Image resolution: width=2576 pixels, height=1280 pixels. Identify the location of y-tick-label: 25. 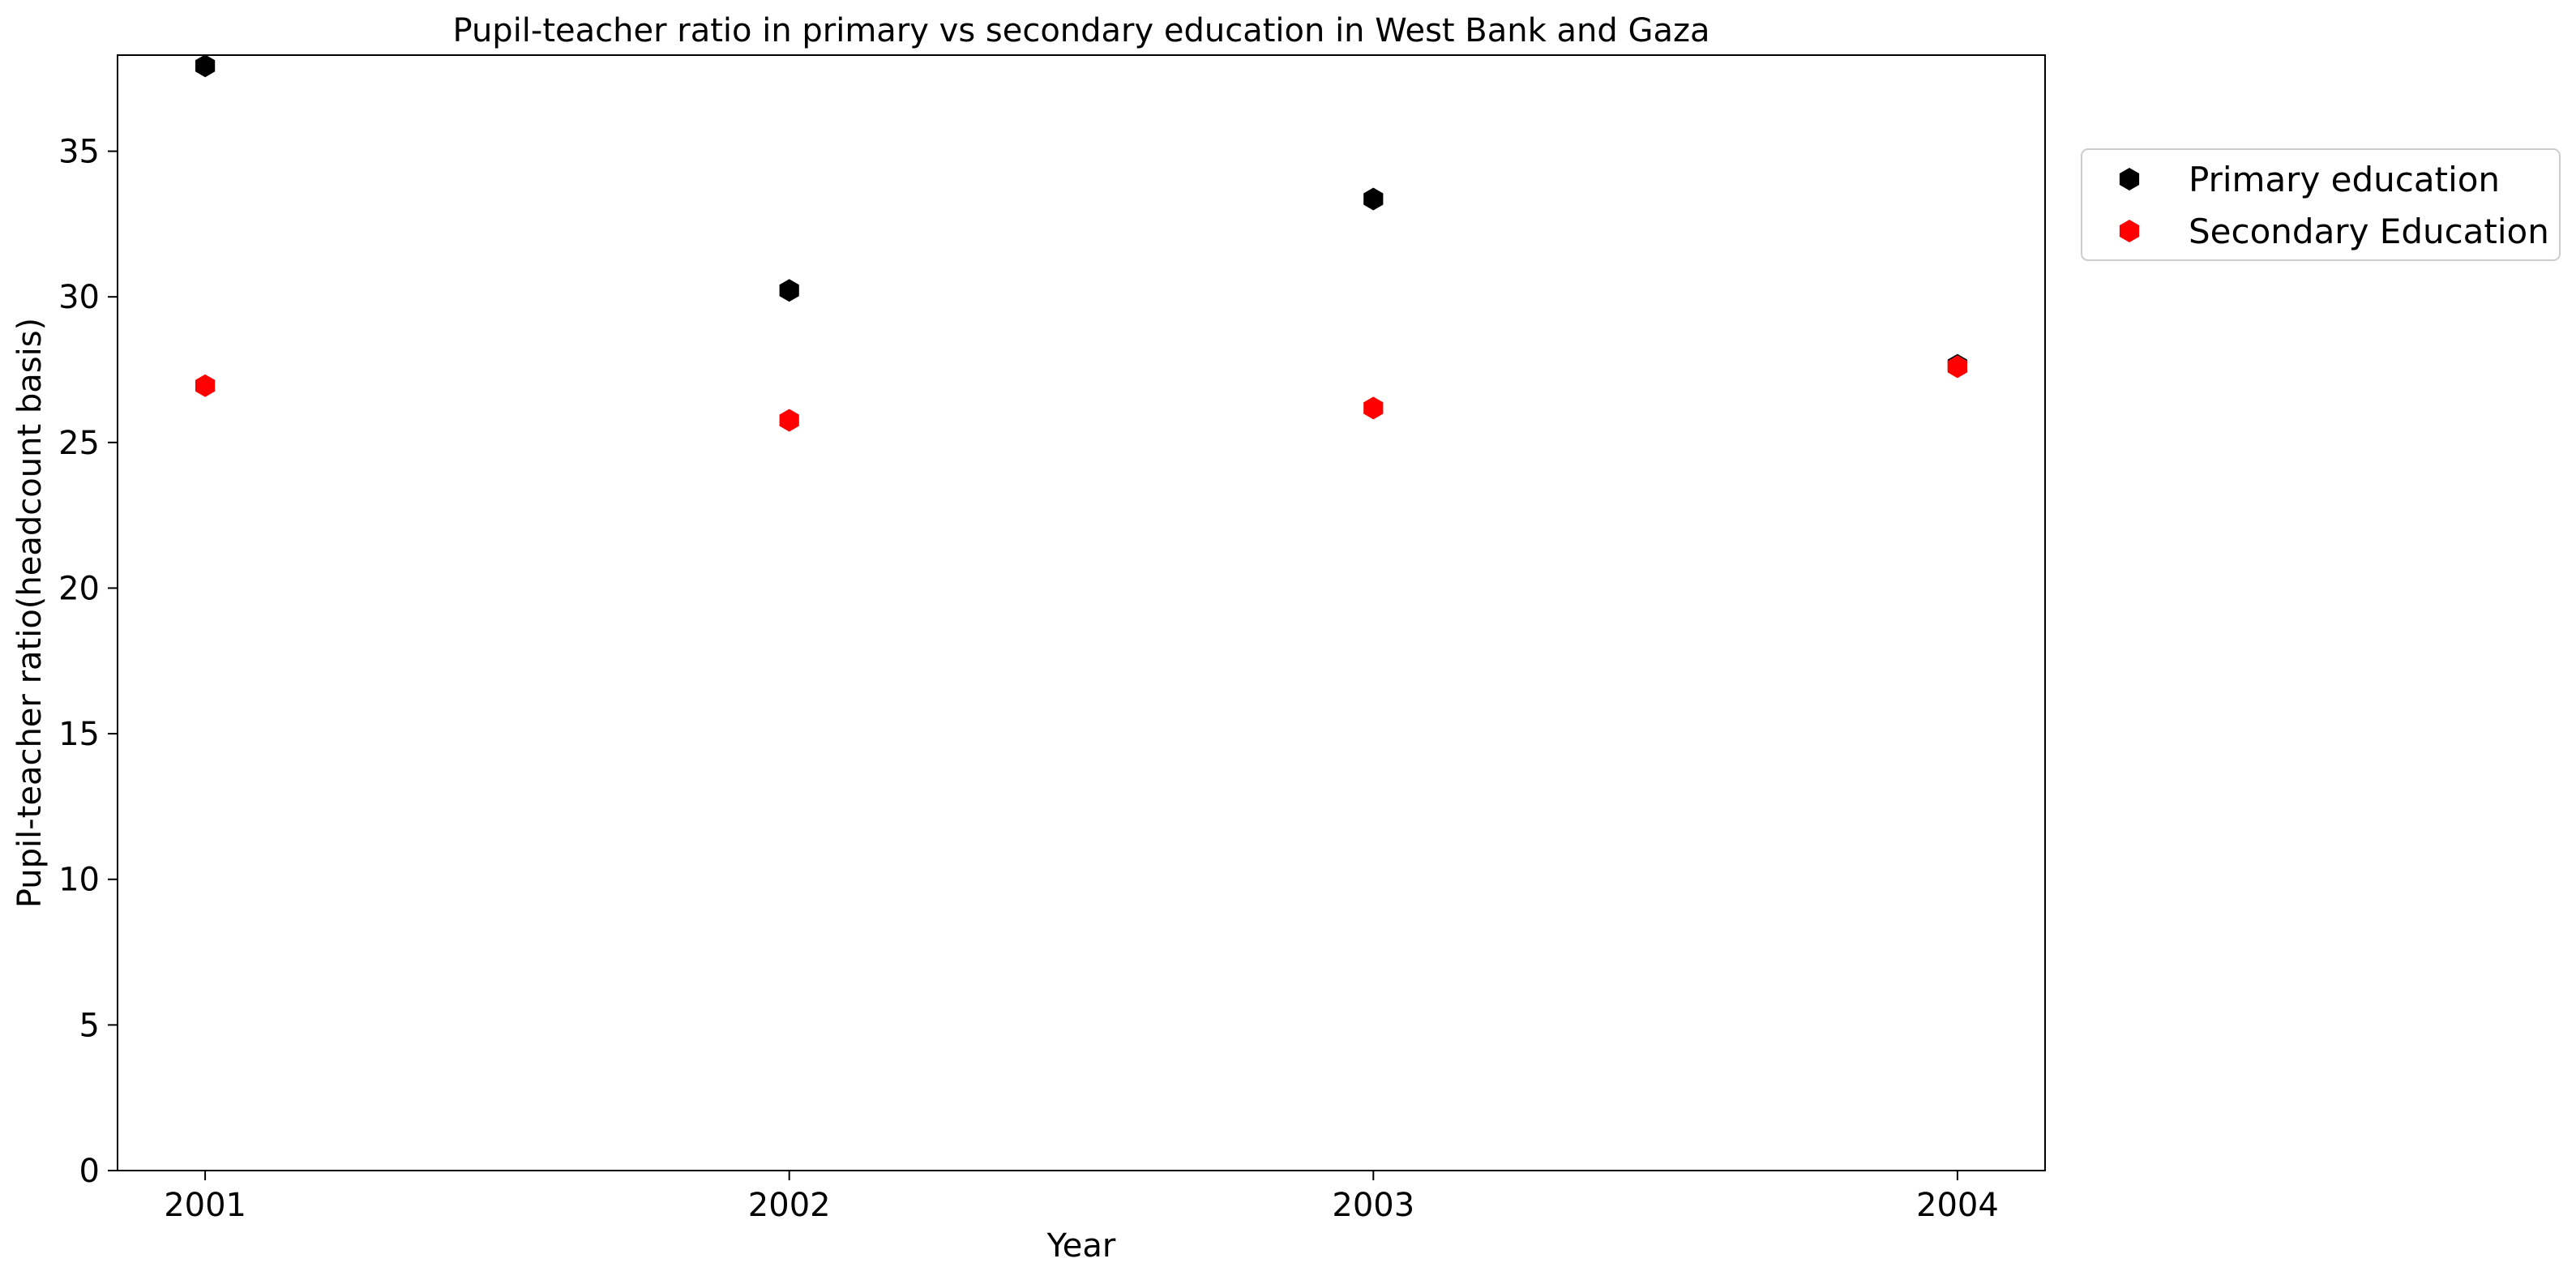
(79, 444).